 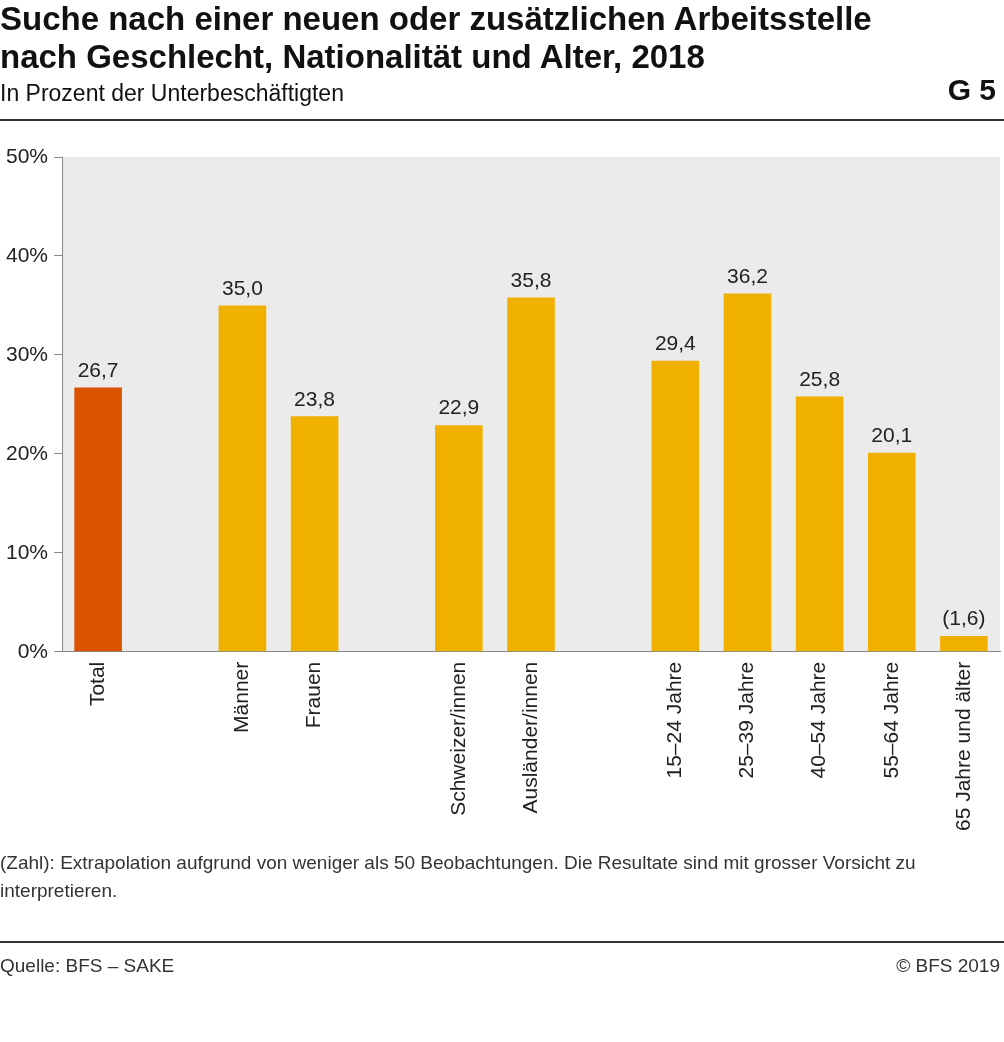 I want to click on chart-title: Suche nach einer neuen oder zusätzlichen Arbeitsstelle nach Geschlecht, Nationalität und Alter, 2018, so click(x=436, y=38).